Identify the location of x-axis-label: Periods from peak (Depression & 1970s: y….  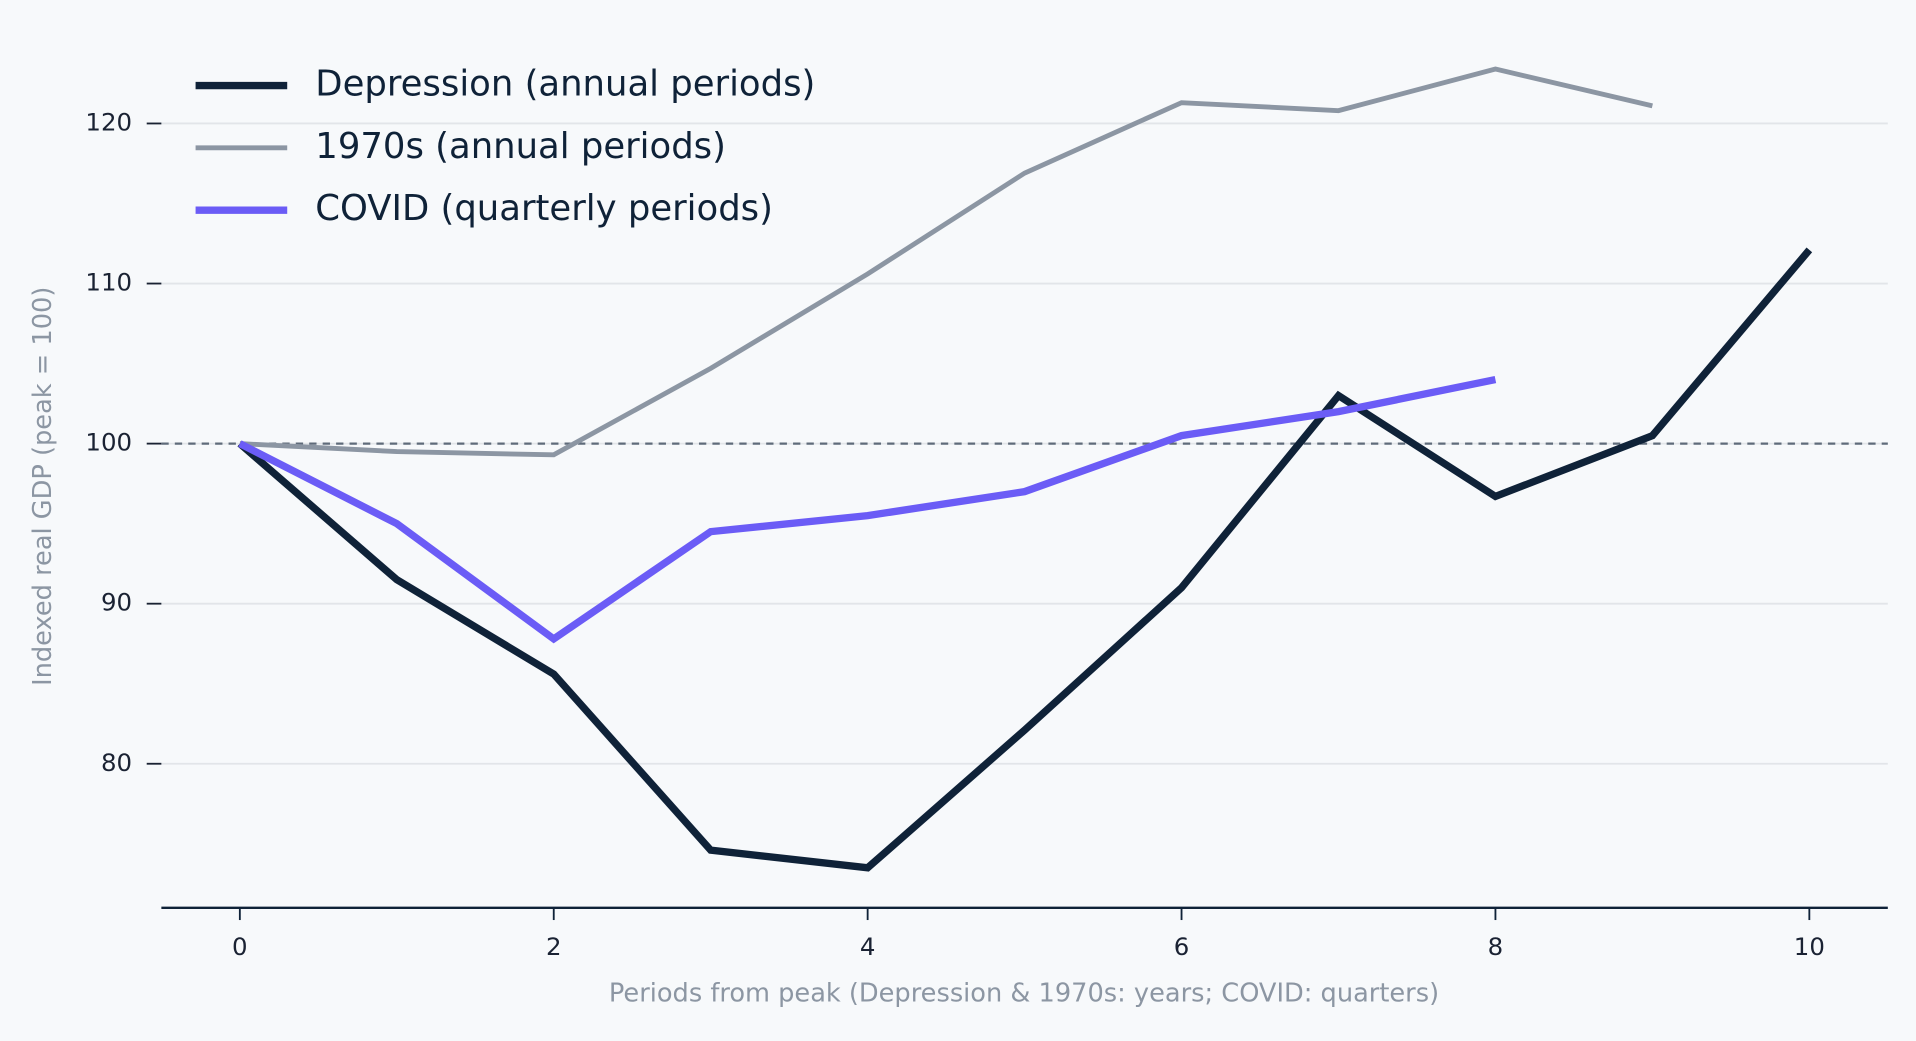
(1024, 994).